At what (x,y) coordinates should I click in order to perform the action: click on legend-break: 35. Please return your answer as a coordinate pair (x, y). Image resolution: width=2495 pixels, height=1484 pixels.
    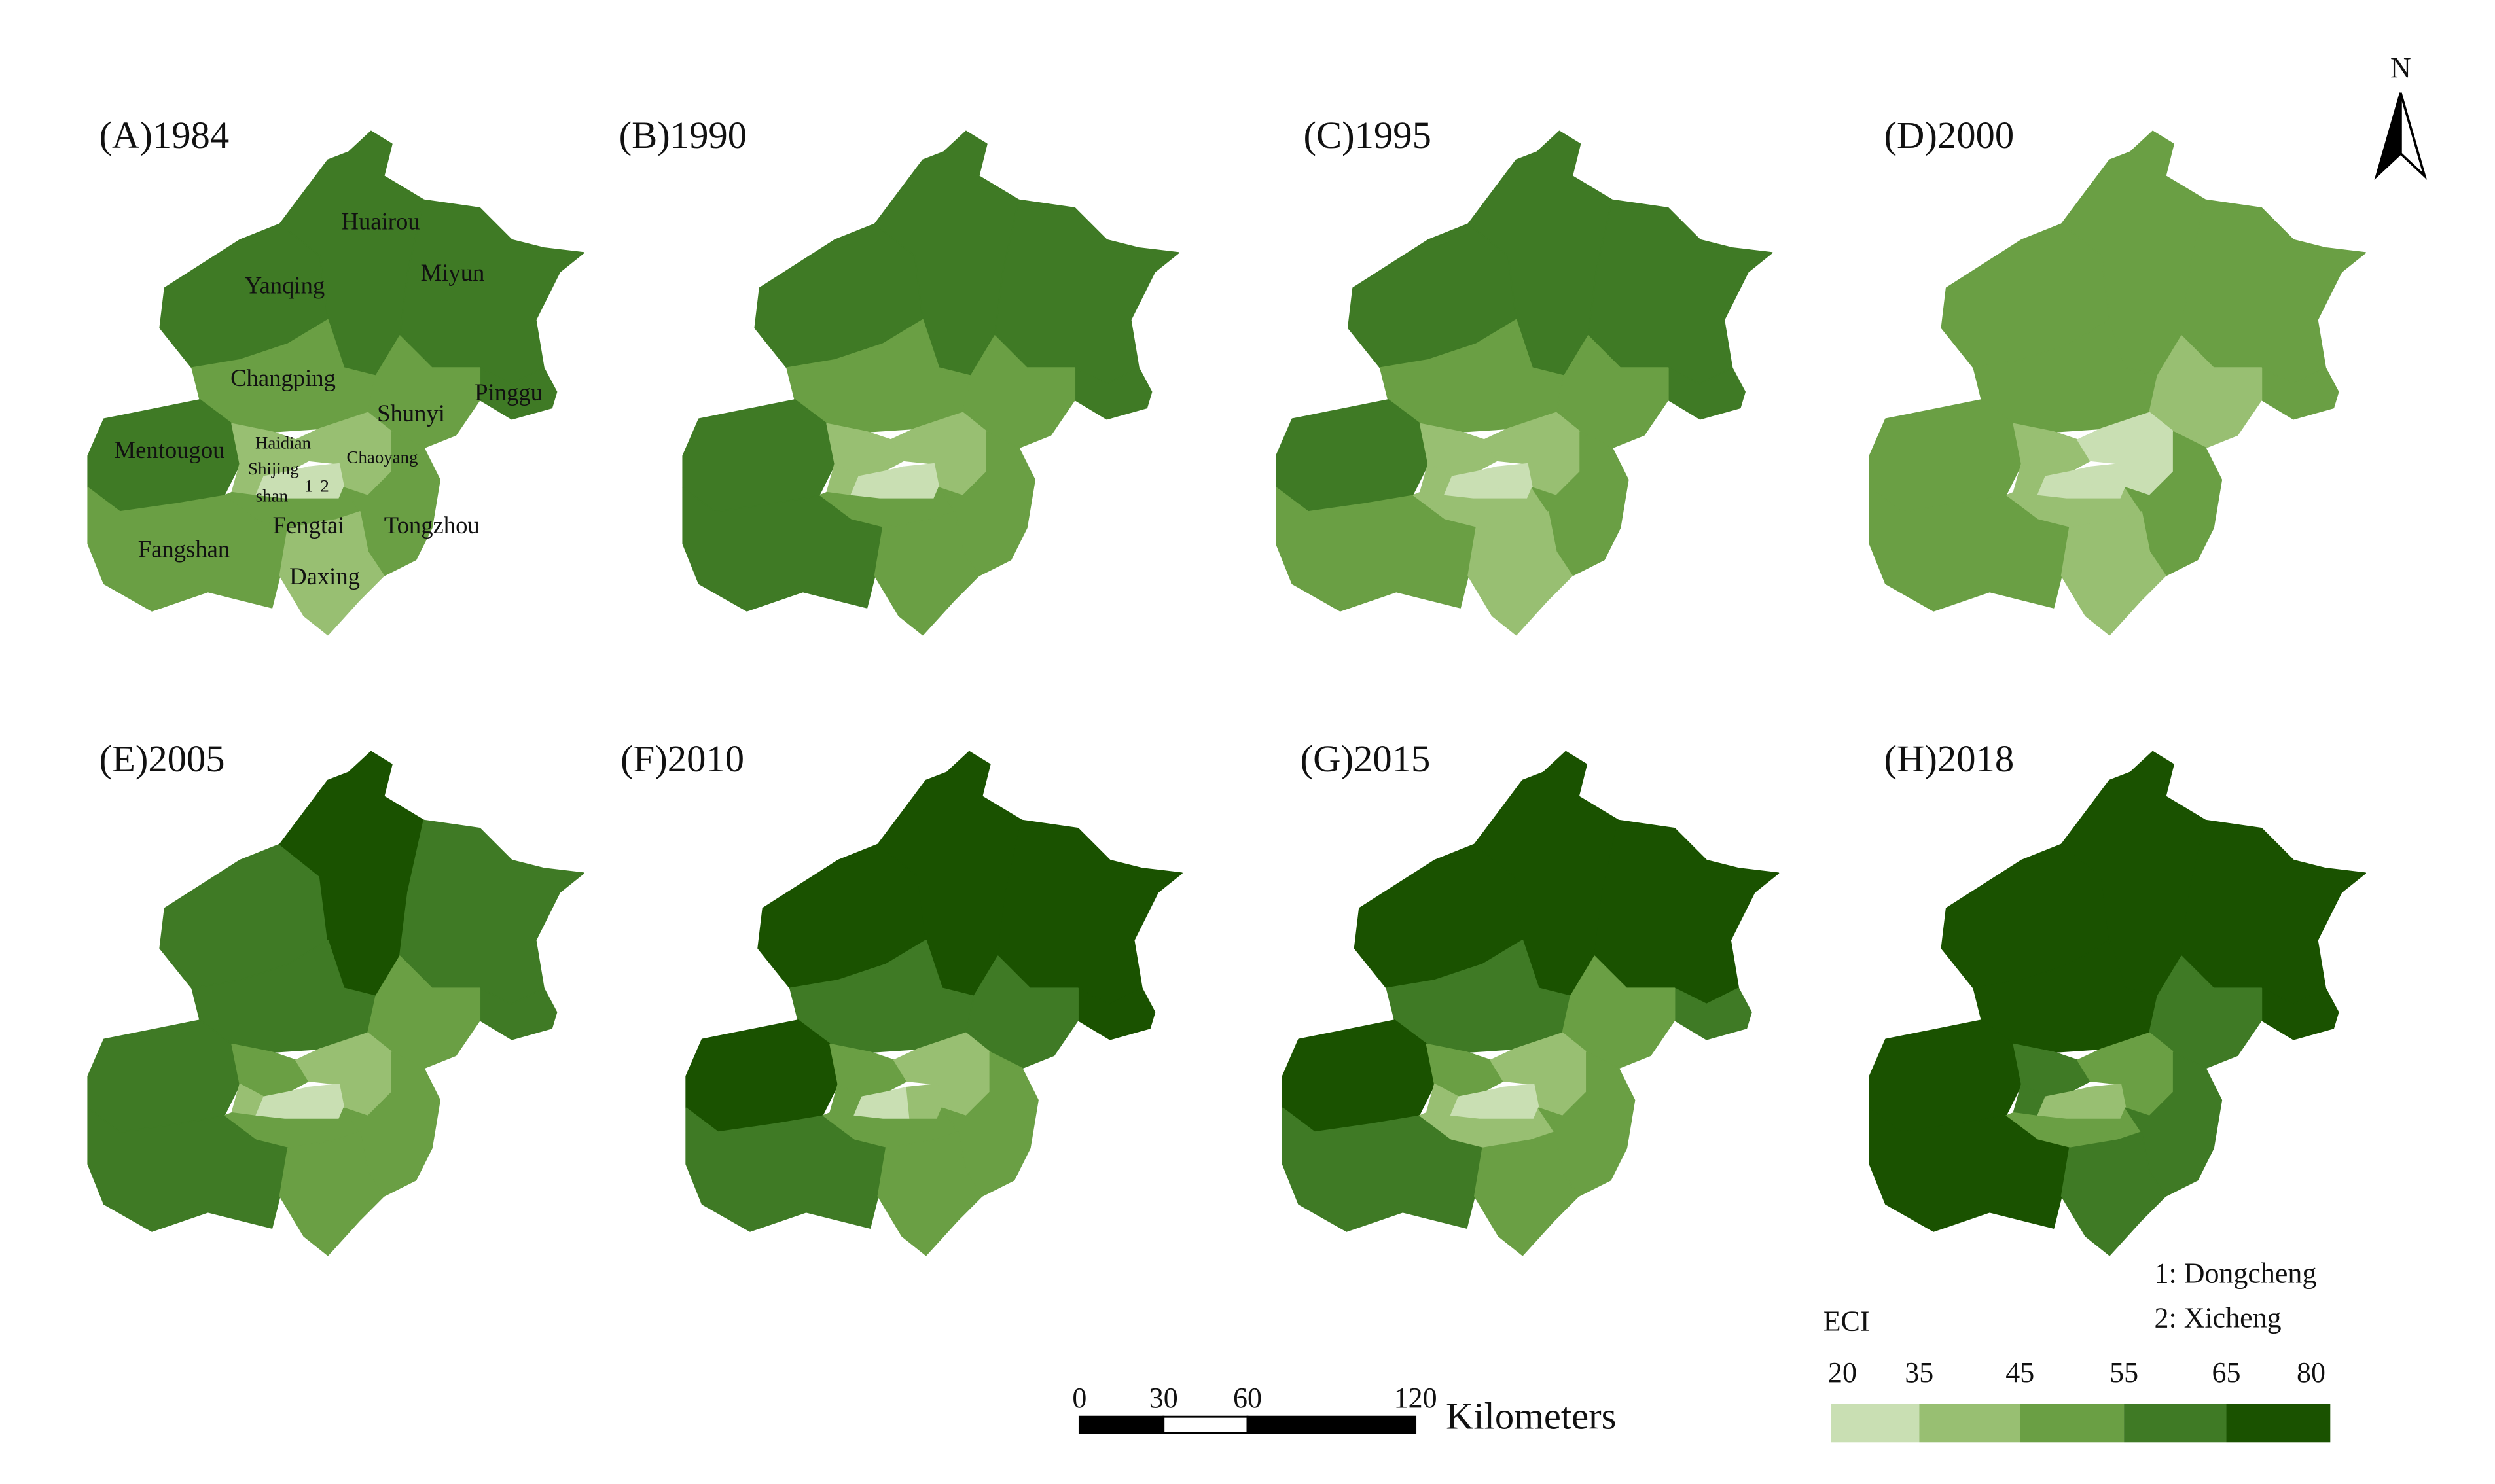
    Looking at the image, I should click on (1919, 1372).